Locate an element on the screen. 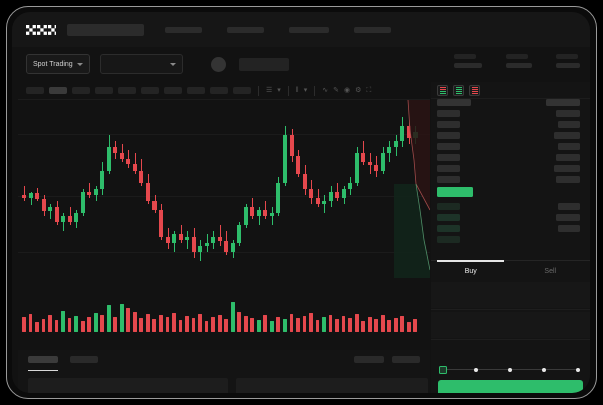  order-amount-field is located at coordinates (510, 325).